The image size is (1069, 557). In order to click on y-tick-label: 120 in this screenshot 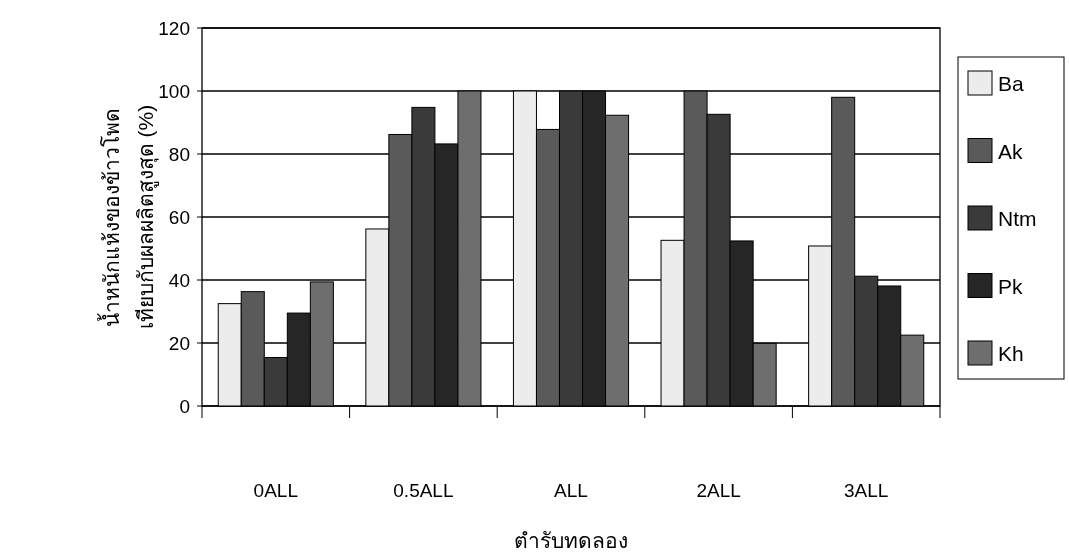, I will do `click(174, 28)`.